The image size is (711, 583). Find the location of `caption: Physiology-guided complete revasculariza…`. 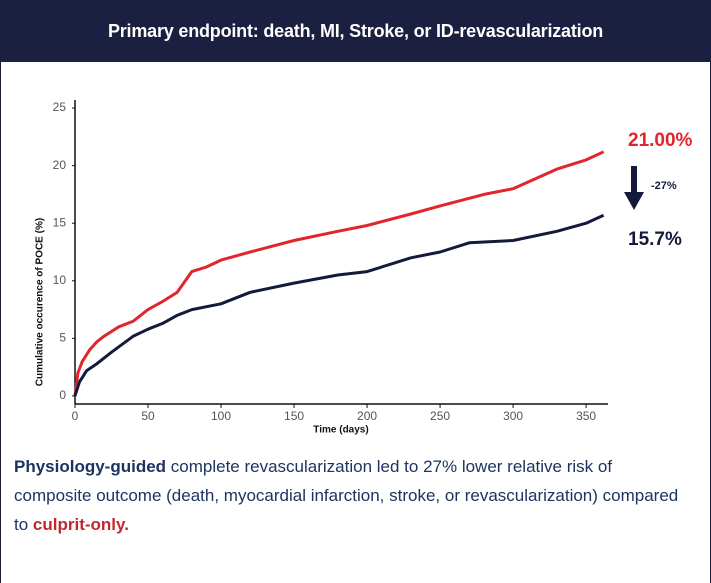

caption: Physiology-guided complete revasculariza… is located at coordinates (354, 495).